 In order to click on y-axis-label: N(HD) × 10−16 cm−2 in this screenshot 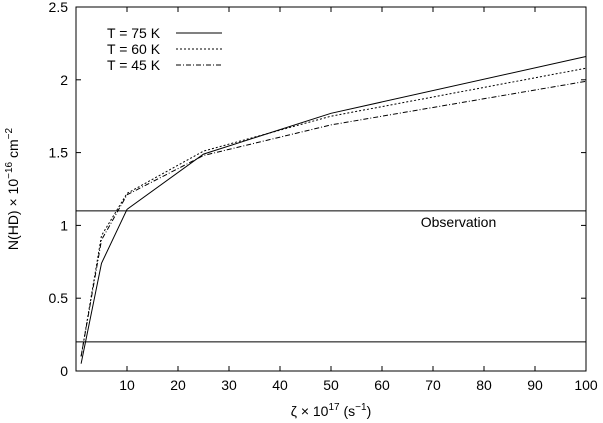, I will do `click(12, 189)`.